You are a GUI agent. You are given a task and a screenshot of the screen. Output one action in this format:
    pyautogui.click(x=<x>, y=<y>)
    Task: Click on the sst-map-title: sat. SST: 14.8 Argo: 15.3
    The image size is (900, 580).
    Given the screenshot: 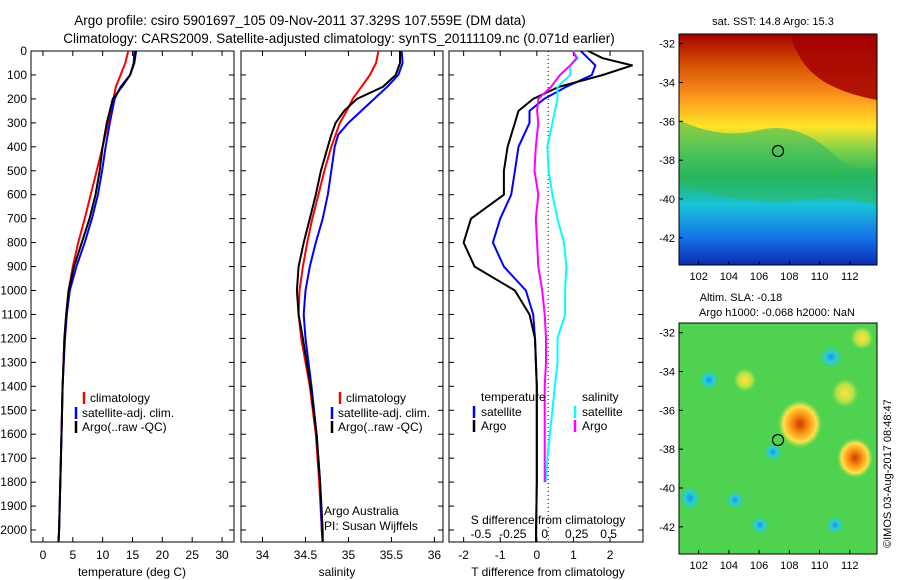 What is the action you would take?
    pyautogui.click(x=773, y=22)
    